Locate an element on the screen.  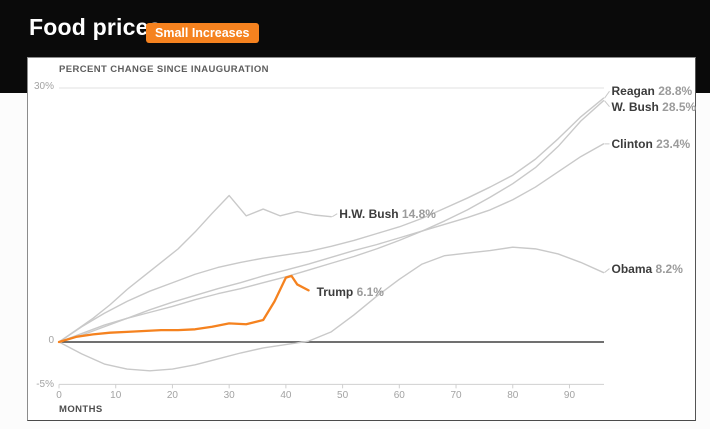
x-tick-label: 80 is located at coordinates (513, 395).